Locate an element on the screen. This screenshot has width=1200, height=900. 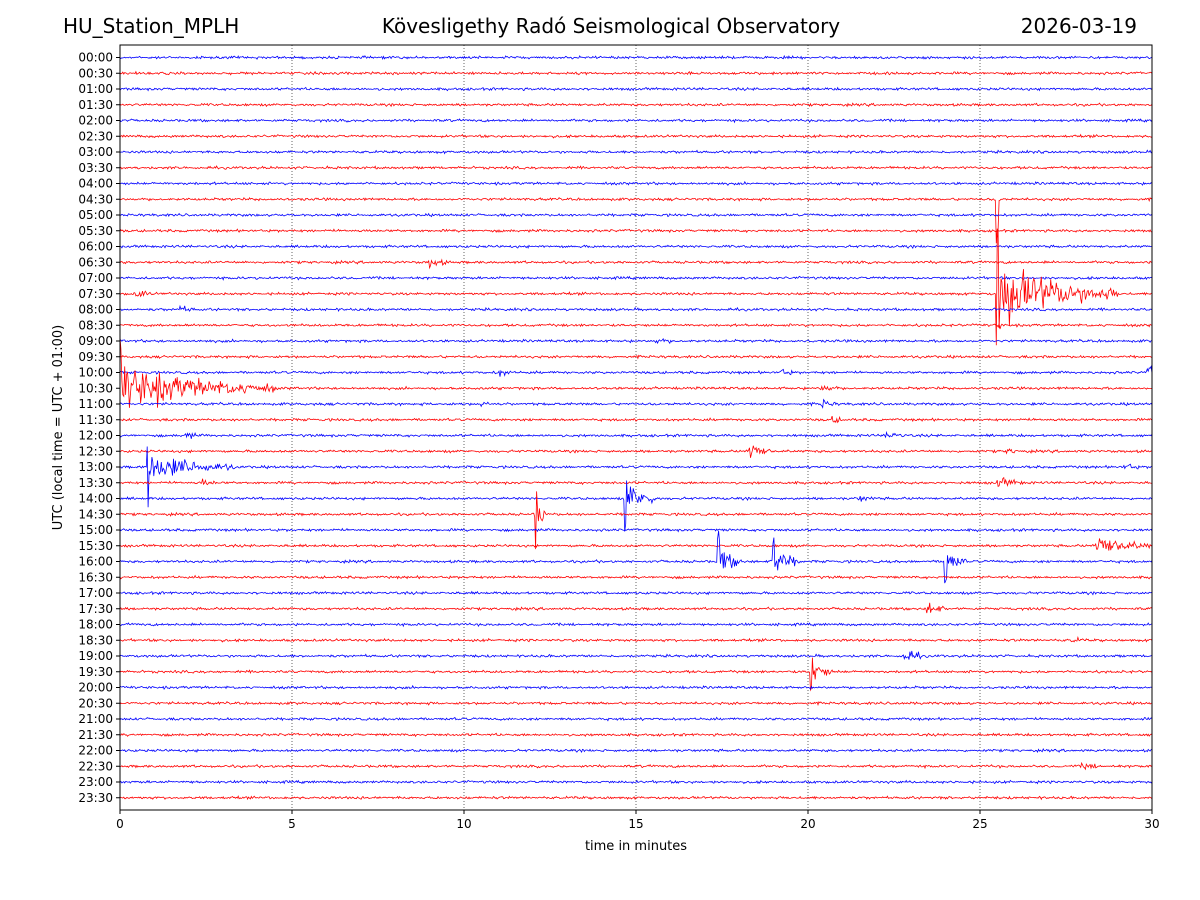
y-tick-label: 19:30 is located at coordinates (95, 672).